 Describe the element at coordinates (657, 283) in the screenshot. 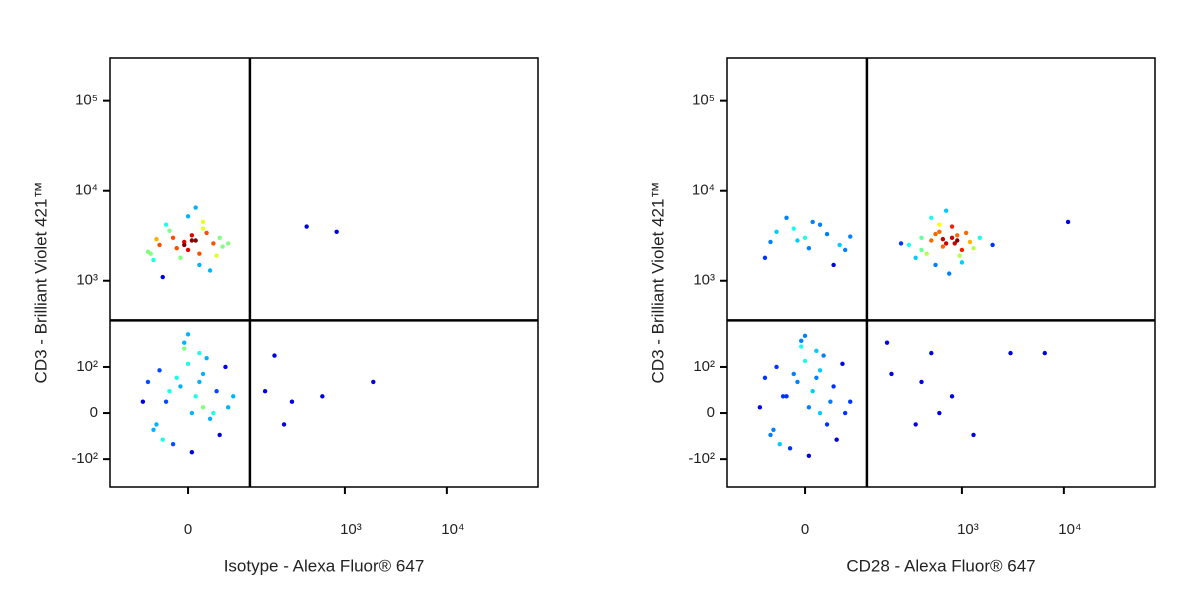

I see `y-axis-label: CD3 - Brilliant Violet 421™` at that location.